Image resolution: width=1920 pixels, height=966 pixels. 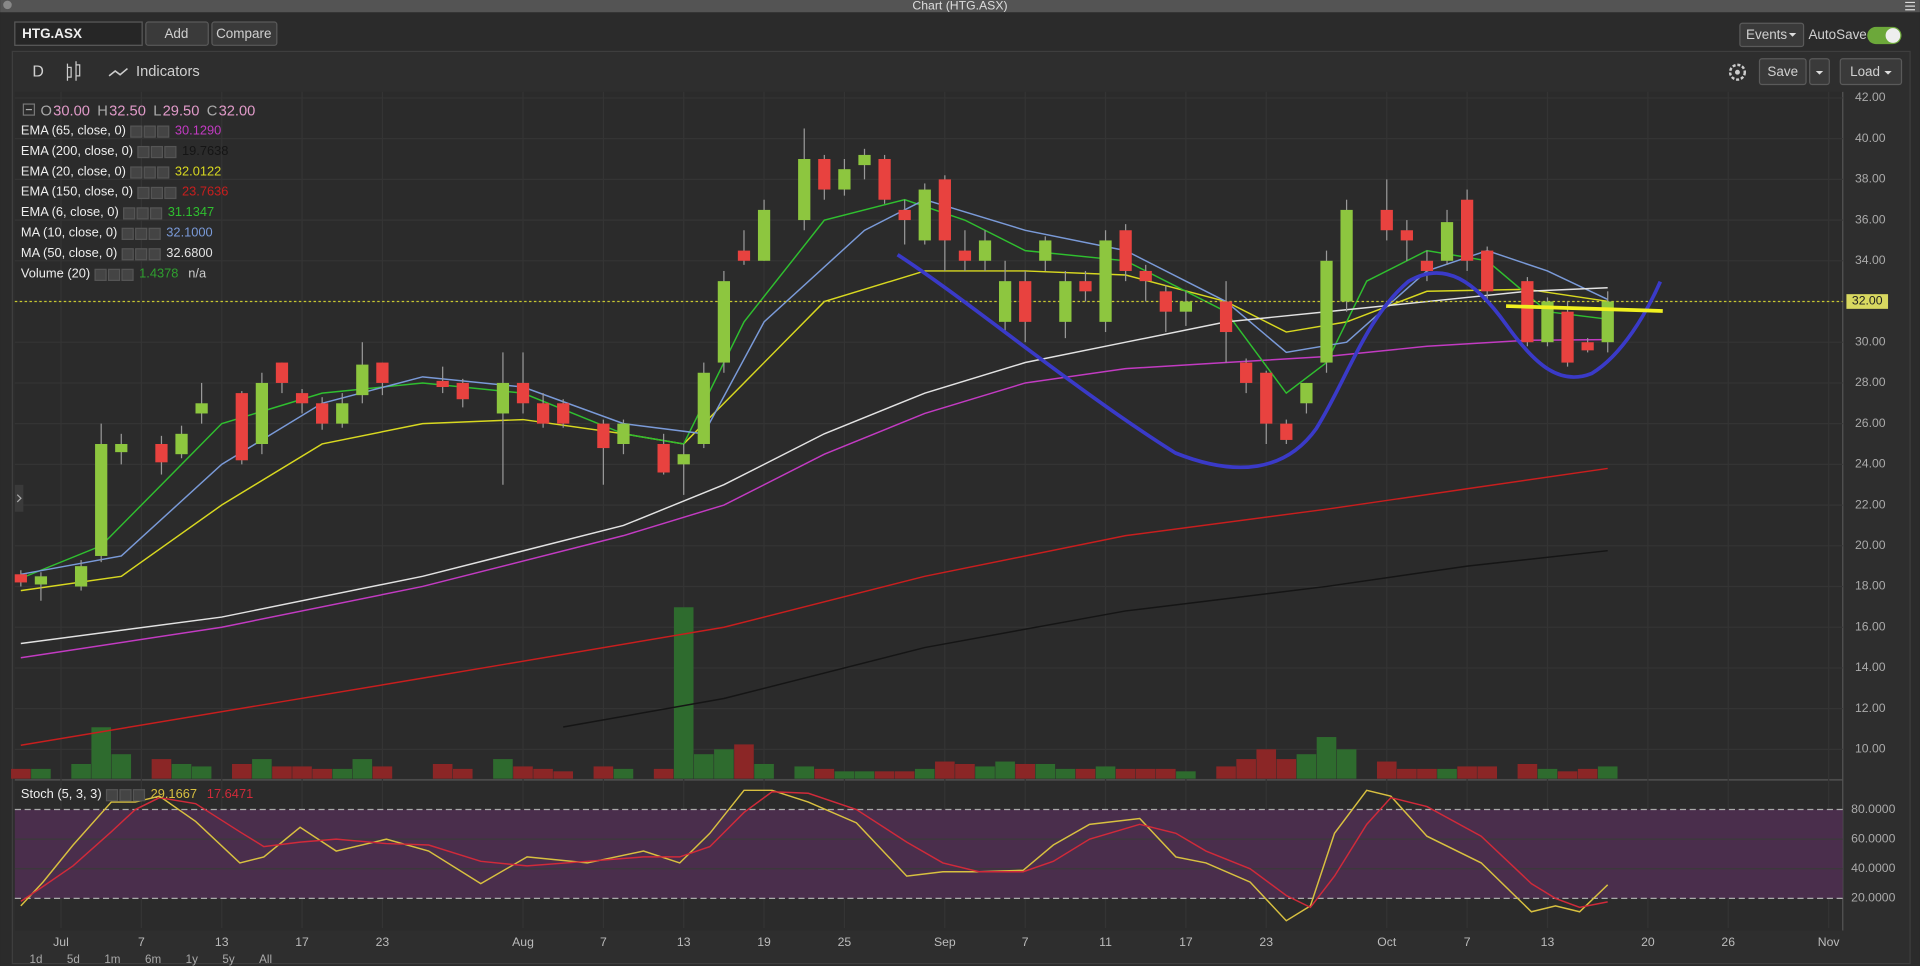 I want to click on period: D, so click(x=38, y=71).